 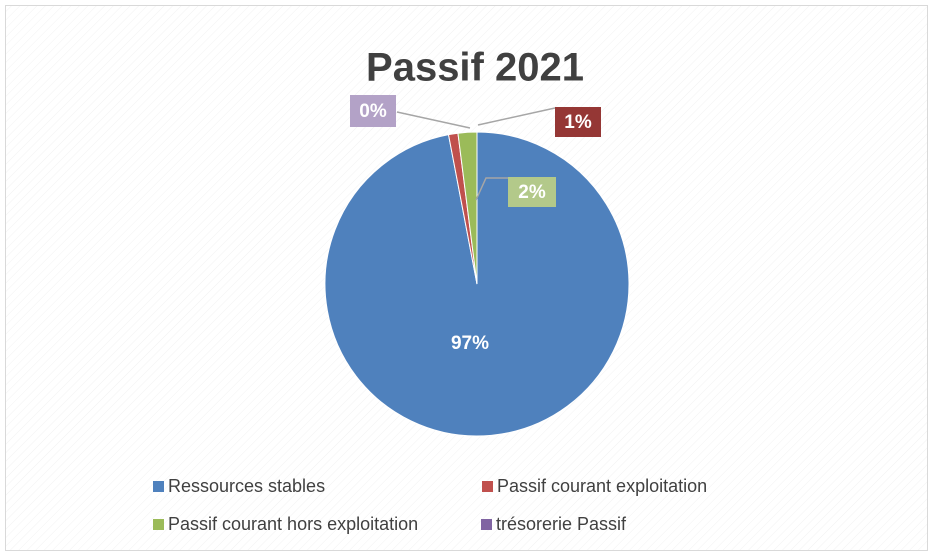 I want to click on data-label: 0%, so click(x=373, y=111).